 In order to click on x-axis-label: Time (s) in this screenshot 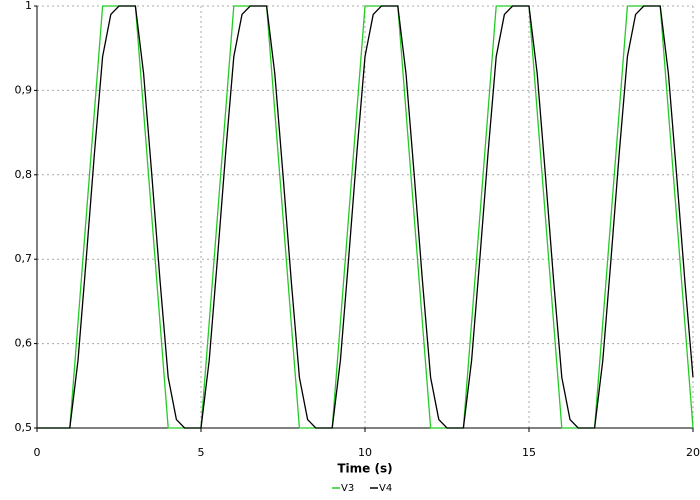, I will do `click(364, 469)`.